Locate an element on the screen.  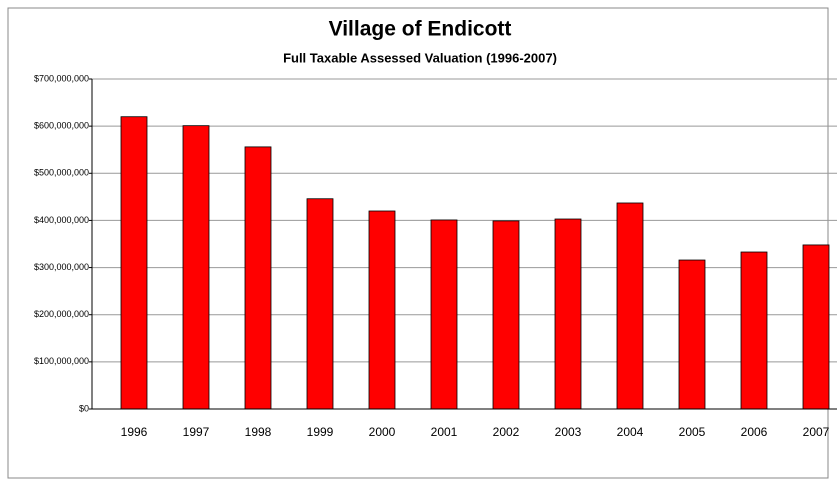
y-tick-label: $500,000,000 is located at coordinates (61, 173).